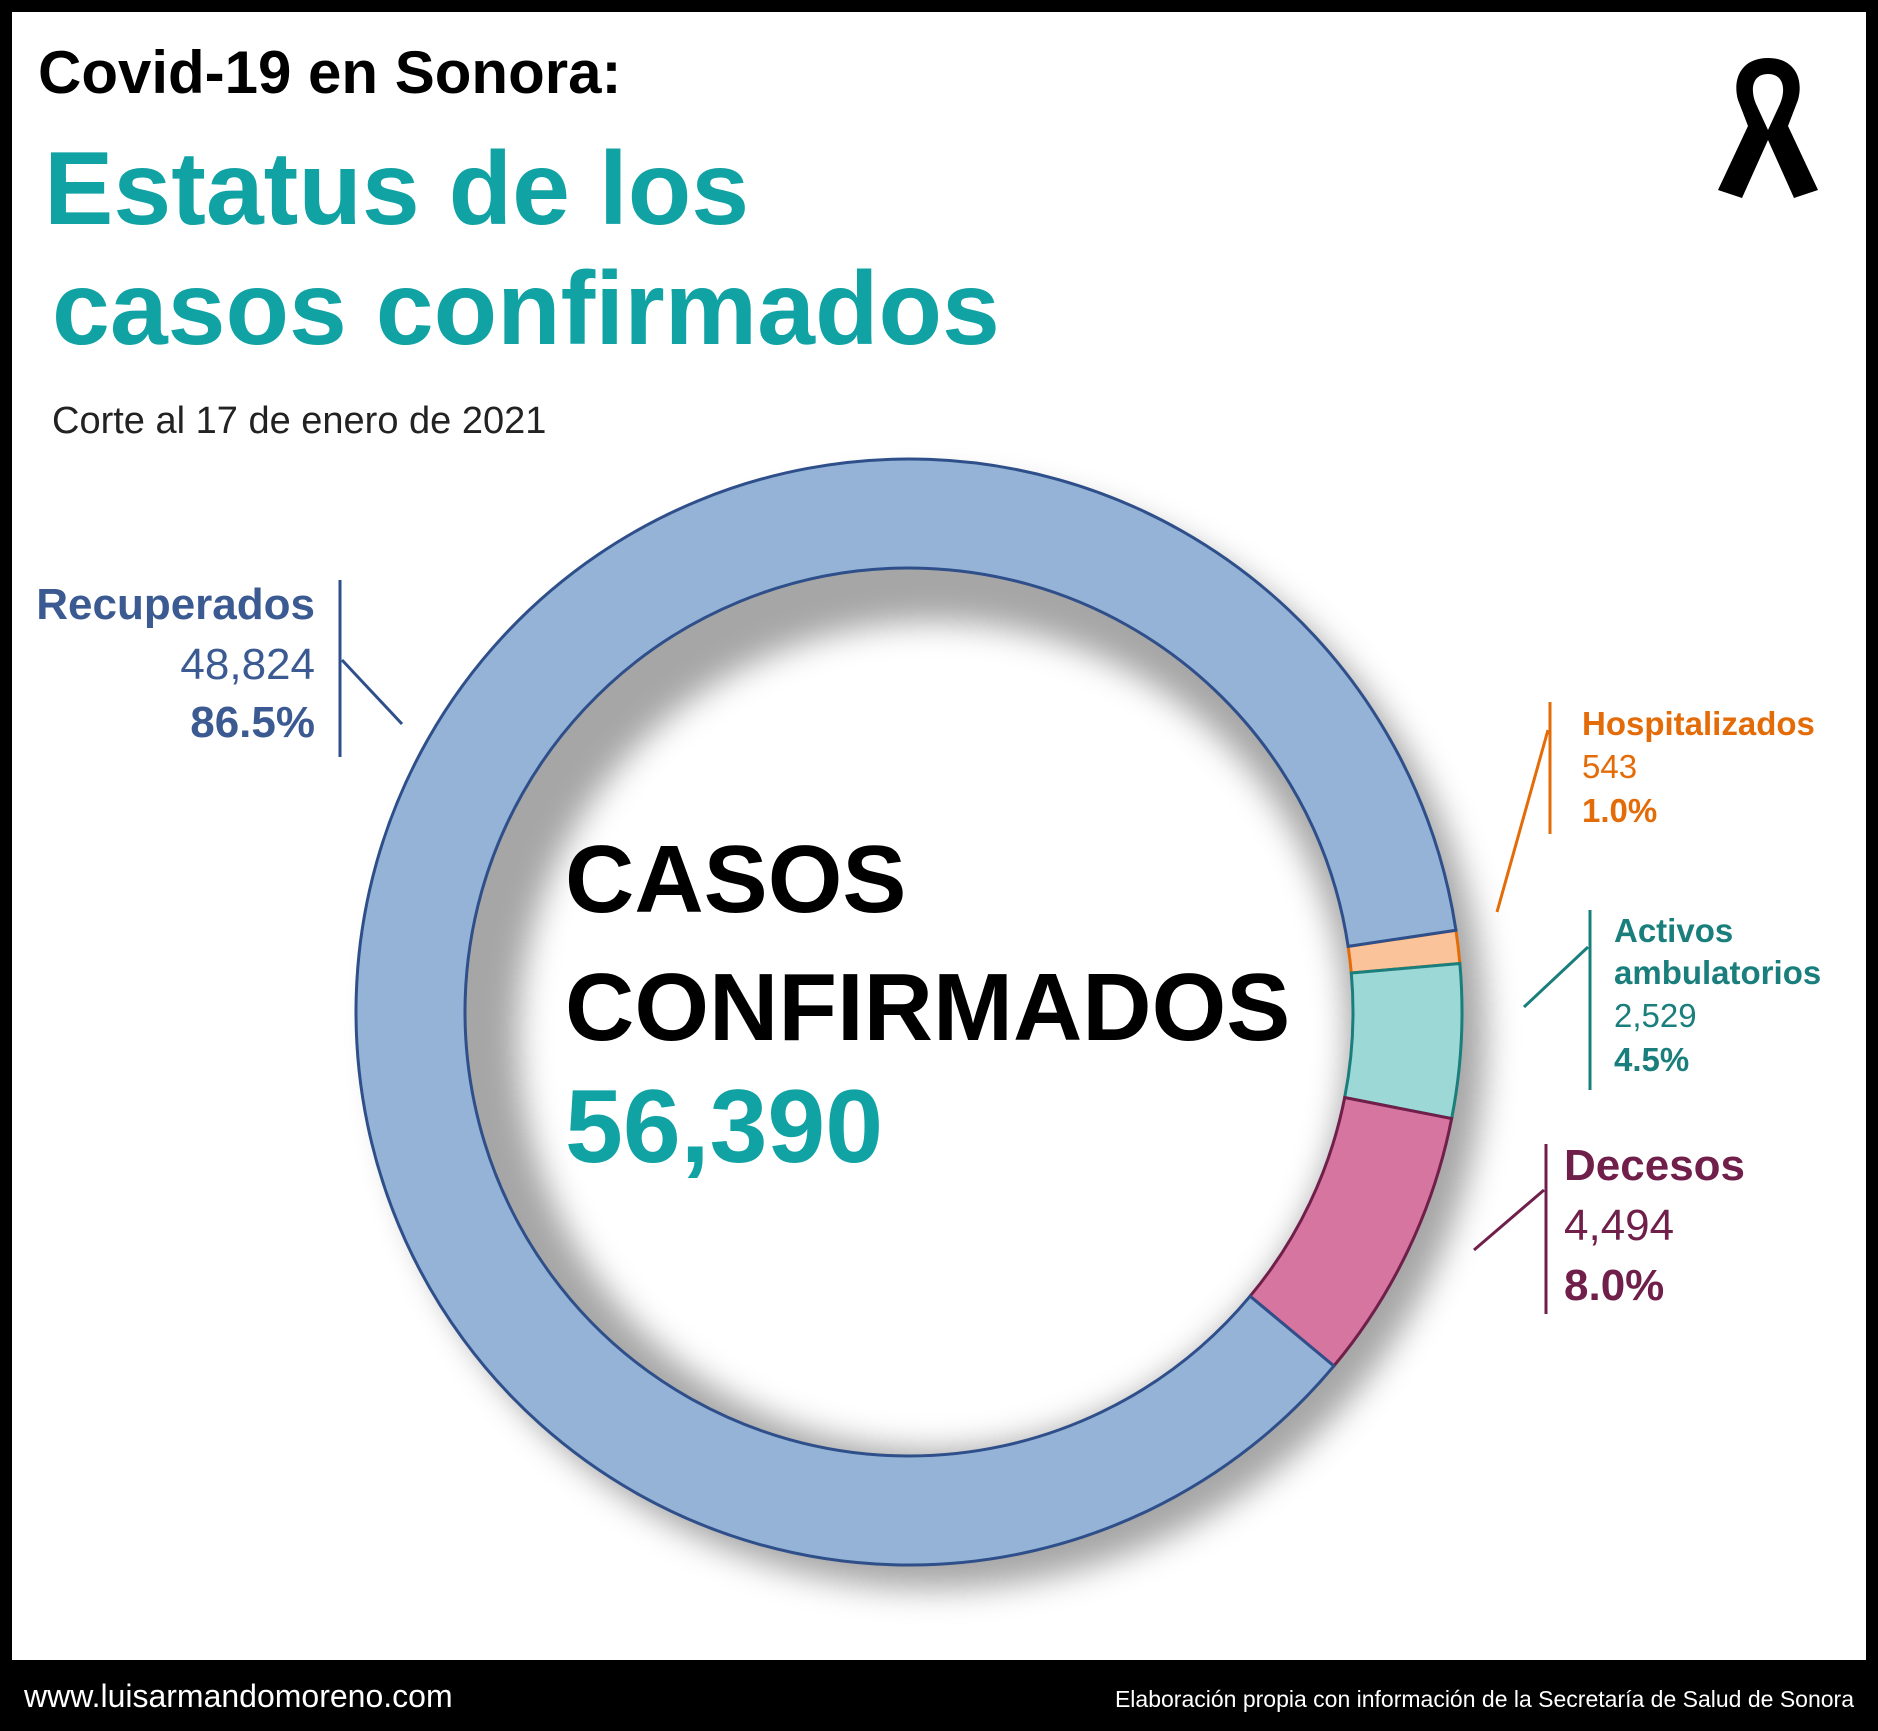 The image size is (1878, 1731). I want to click on label-decesos-name: Decesos, so click(1654, 1165).